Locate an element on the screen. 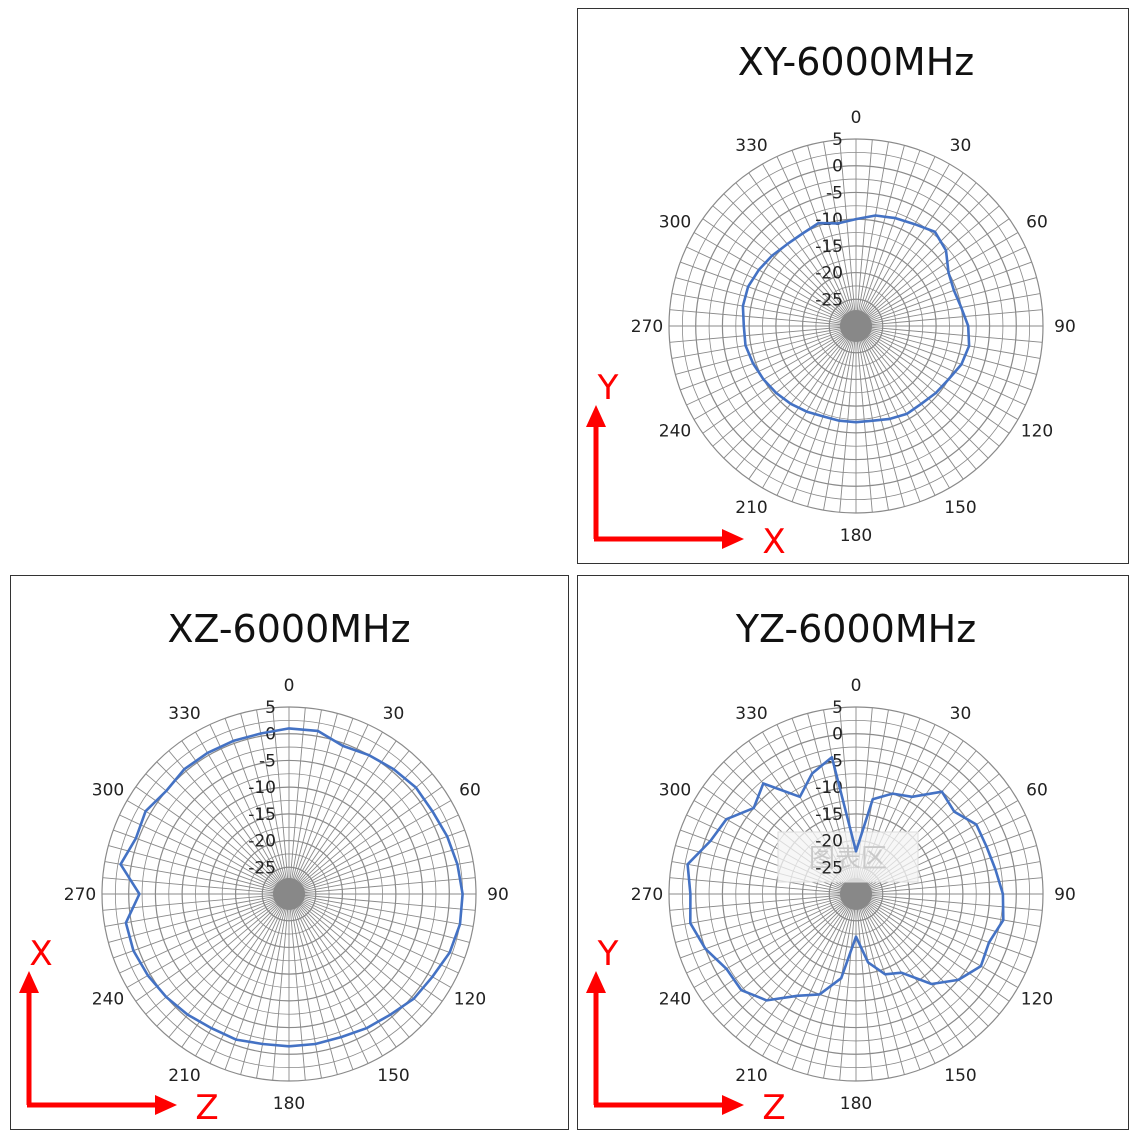 Image resolution: width=1129 pixels, height=1131 pixels. chart-area-tooltip: 图表区 is located at coordinates (848, 859).